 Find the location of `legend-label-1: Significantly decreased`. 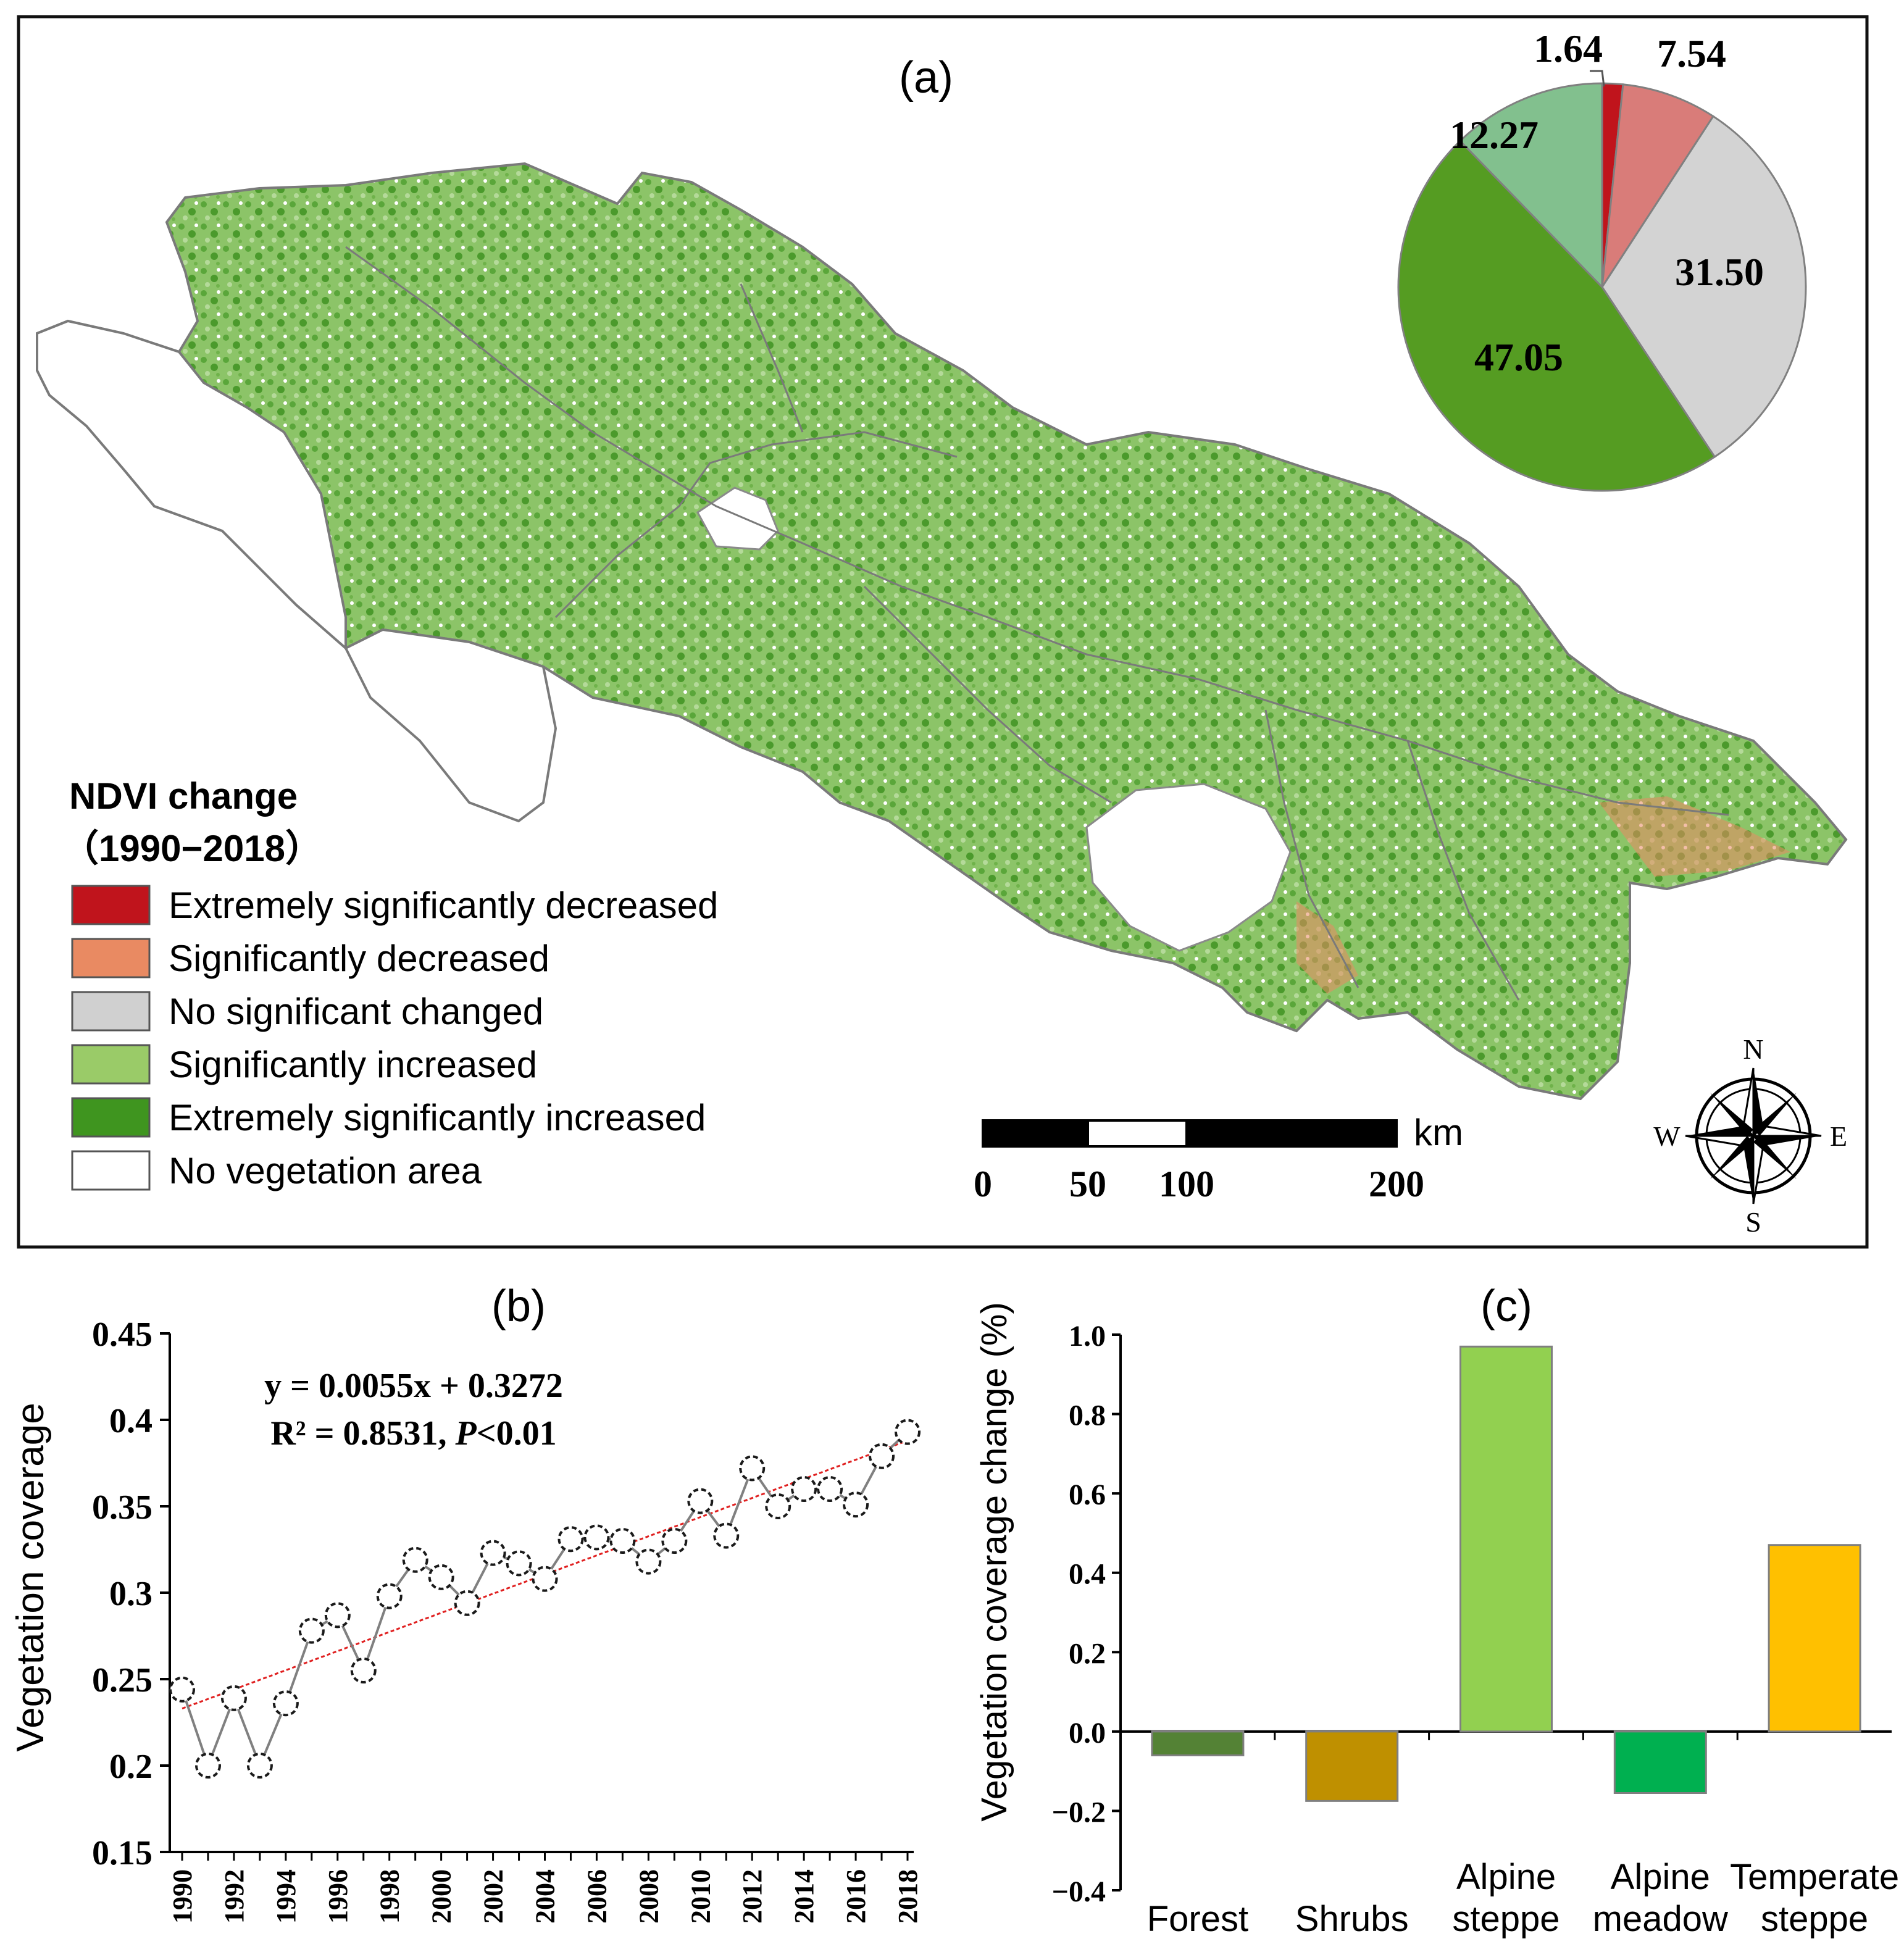

legend-label-1: Significantly decreased is located at coordinates (359, 958).